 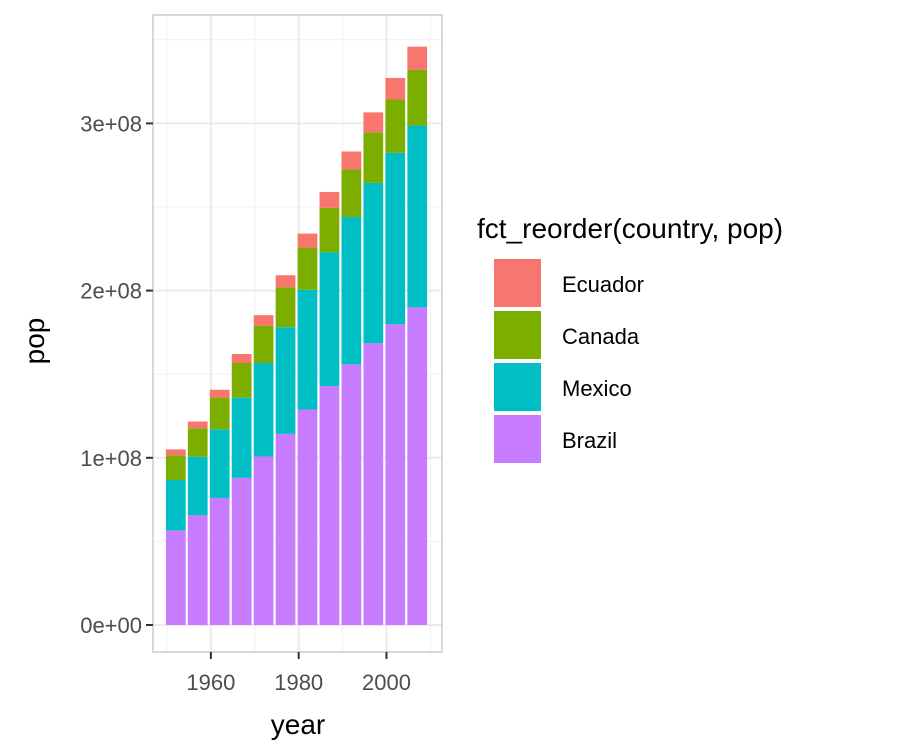 I want to click on x-tick-label: 1960, so click(x=210, y=682).